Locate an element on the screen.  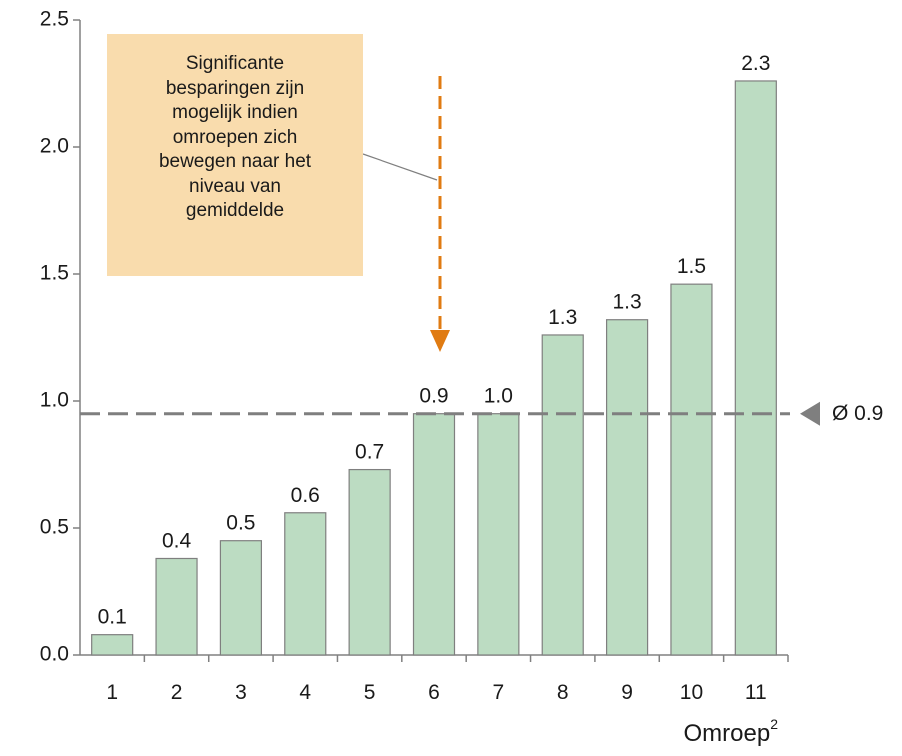
callout-line: besparingen zijn is located at coordinates (235, 88).